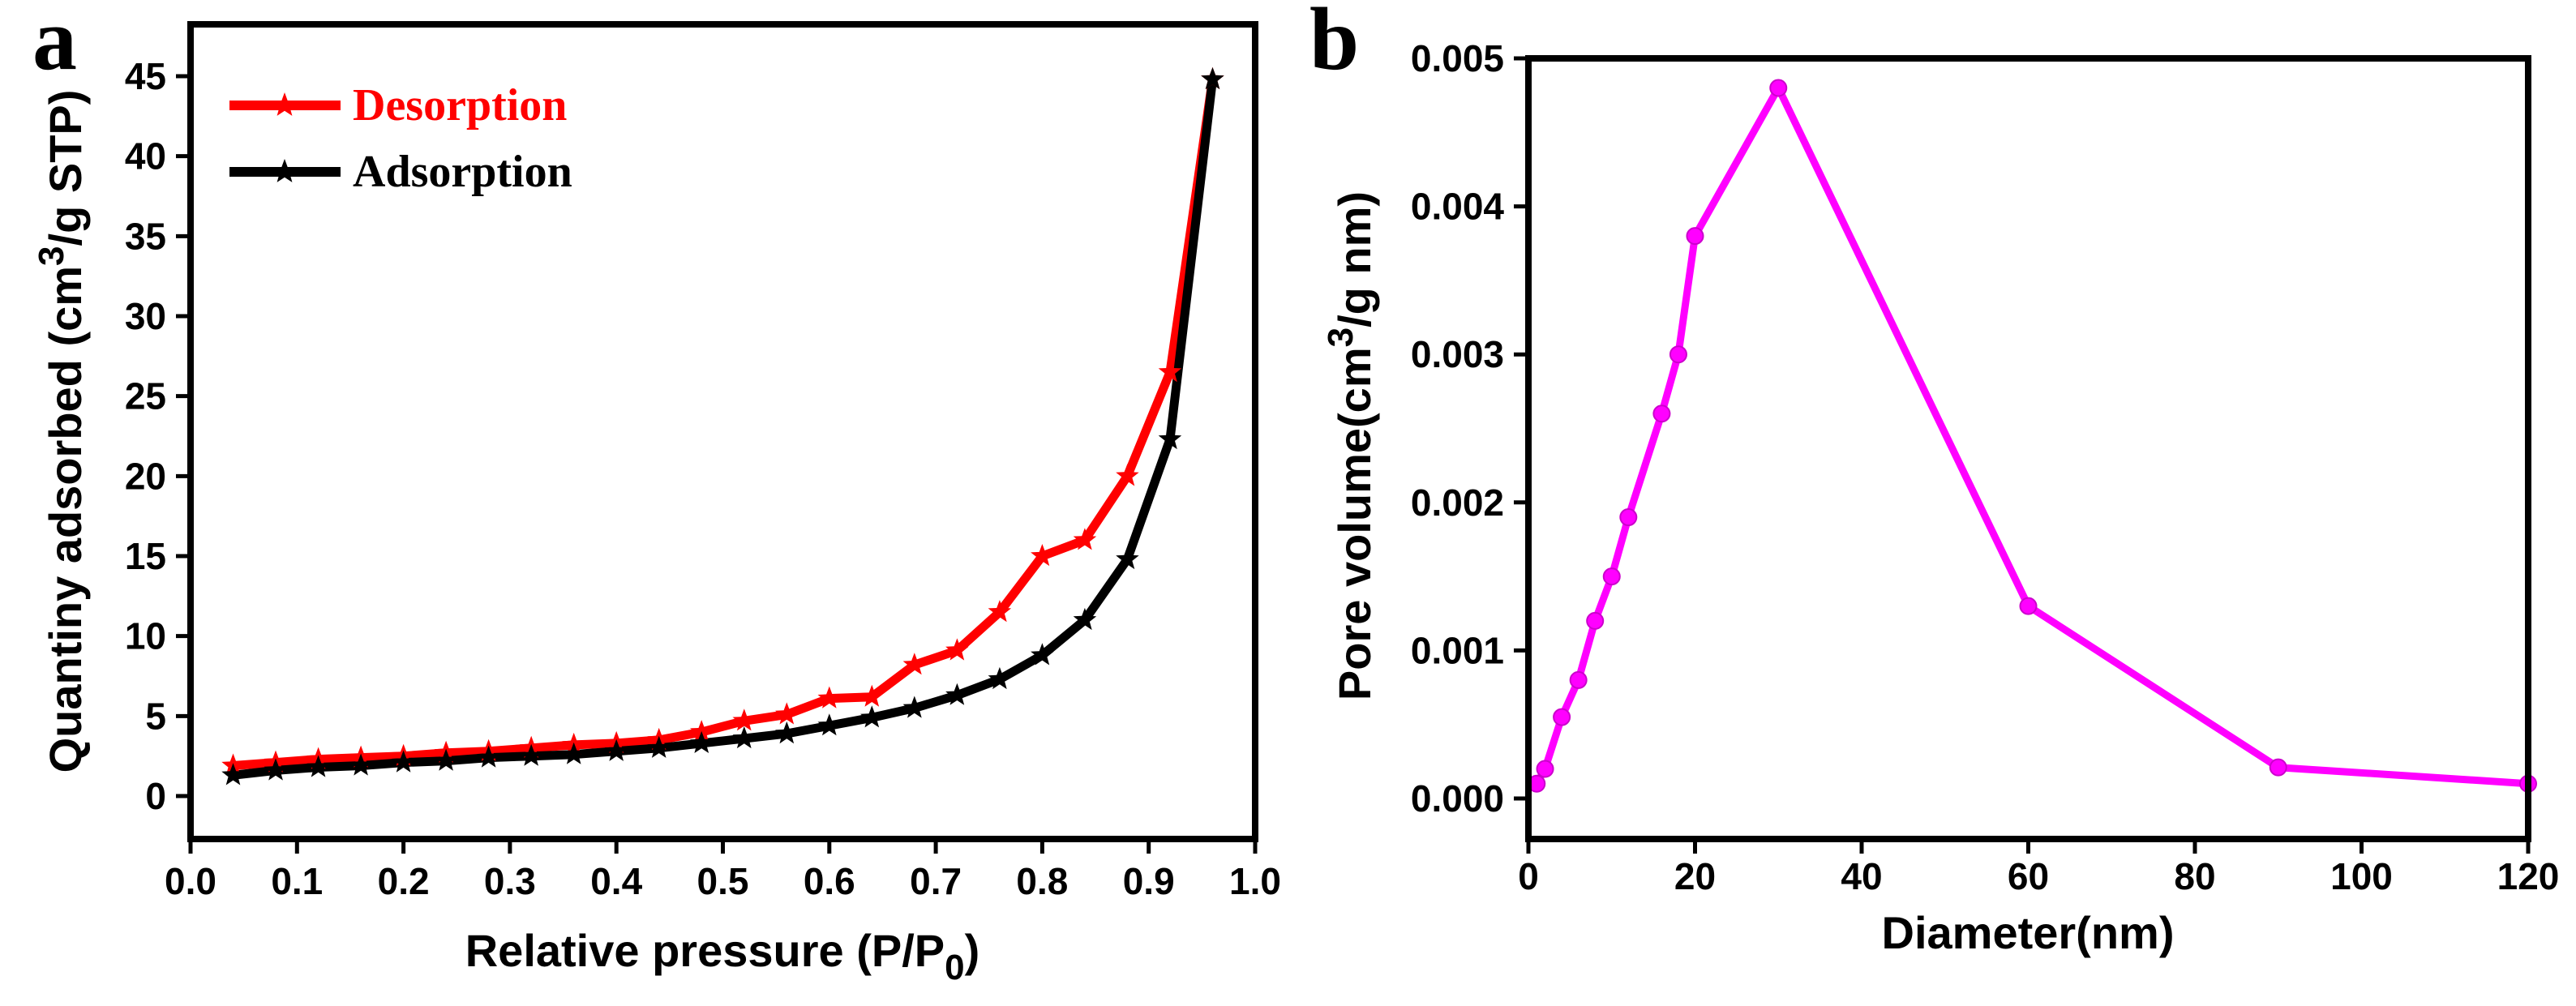 This screenshot has height=1006, width=2576. Describe the element at coordinates (1861, 876) in the screenshot. I see `panel-b-xtick-label: 40` at that location.